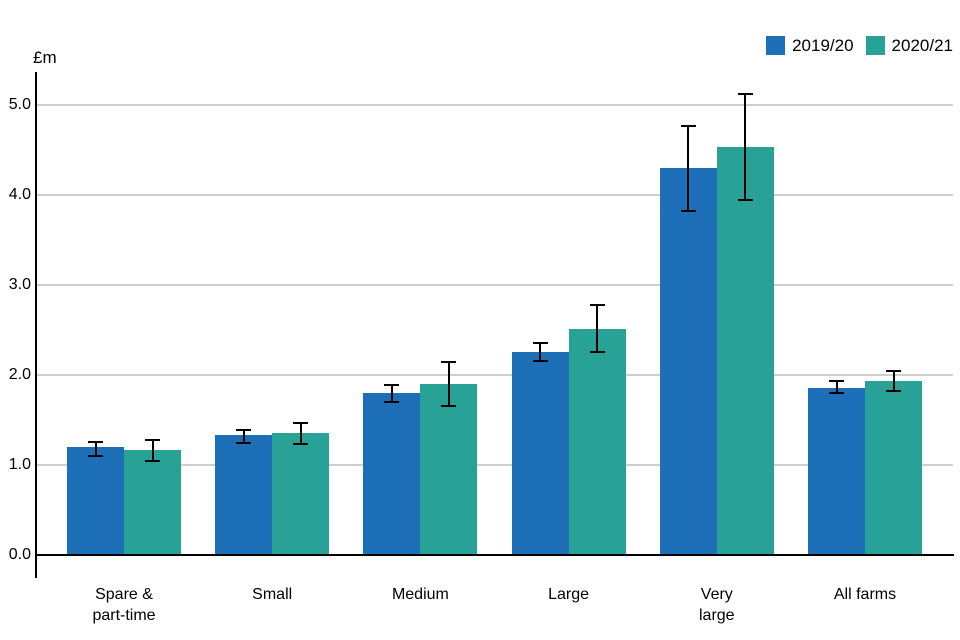  I want to click on bar-2019-20-medium, so click(392, 474).